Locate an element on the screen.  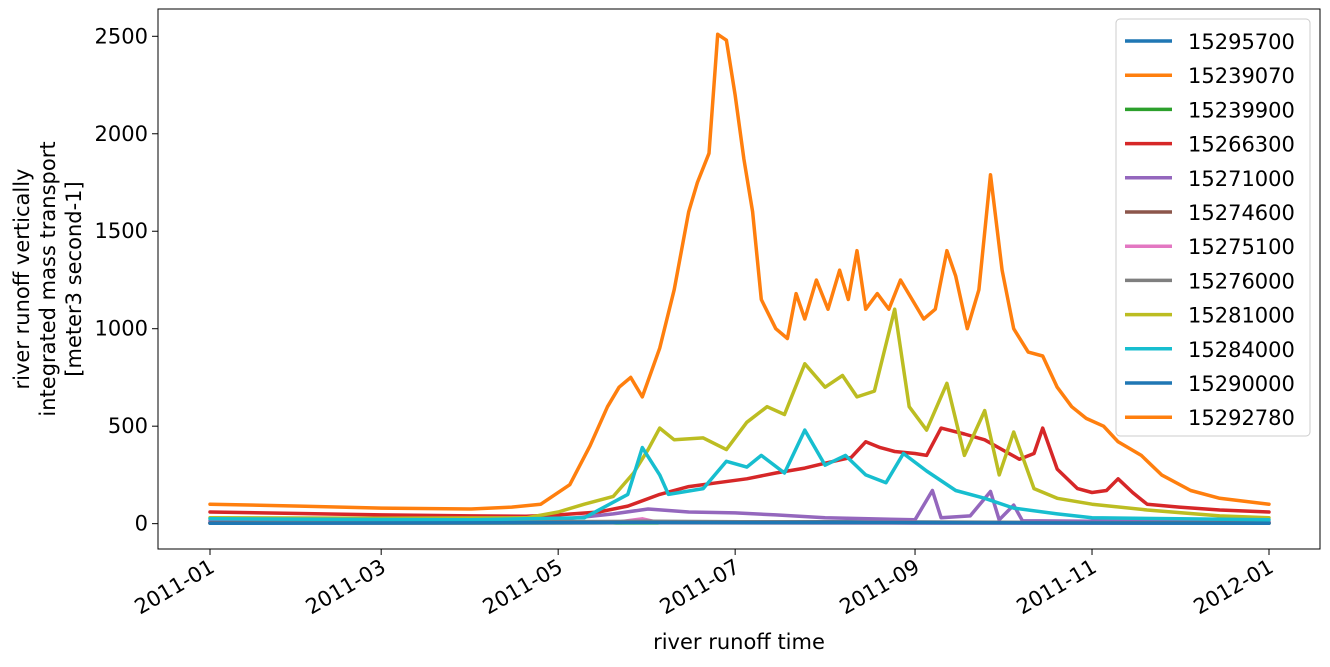
legend-label-15281000: 15281000 is located at coordinates (1241, 316).